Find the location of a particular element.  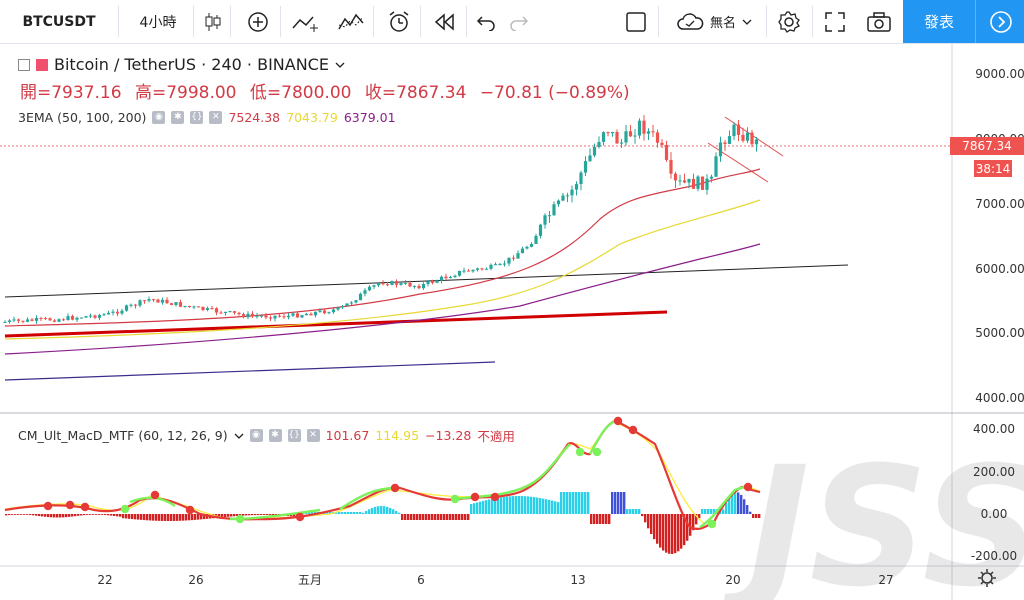

current-price-tag is located at coordinates (987, 146).